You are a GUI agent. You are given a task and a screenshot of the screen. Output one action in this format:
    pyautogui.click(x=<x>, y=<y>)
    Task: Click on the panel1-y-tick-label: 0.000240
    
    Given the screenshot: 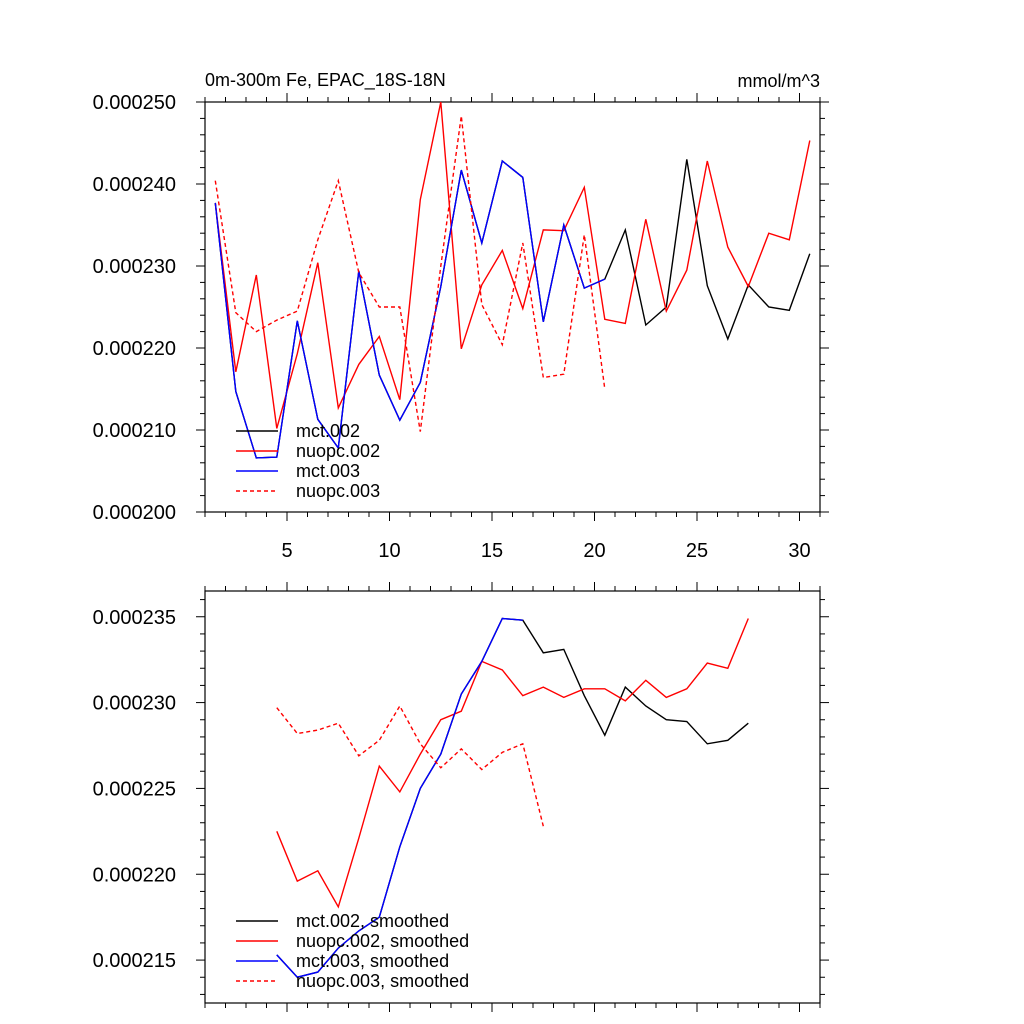 What is the action you would take?
    pyautogui.click(x=134, y=185)
    